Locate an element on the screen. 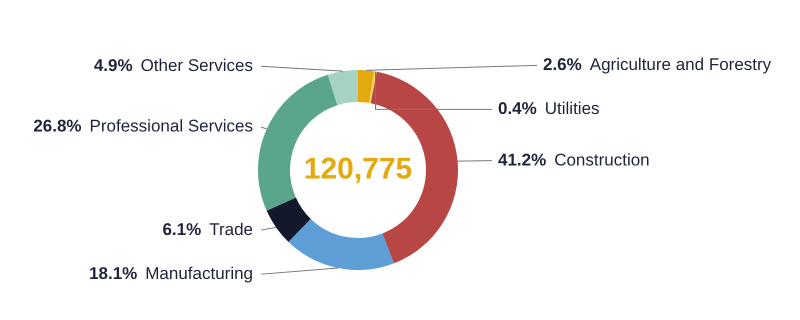 This screenshot has width=800, height=320. slice-label: Manufacturing is located at coordinates (199, 273).